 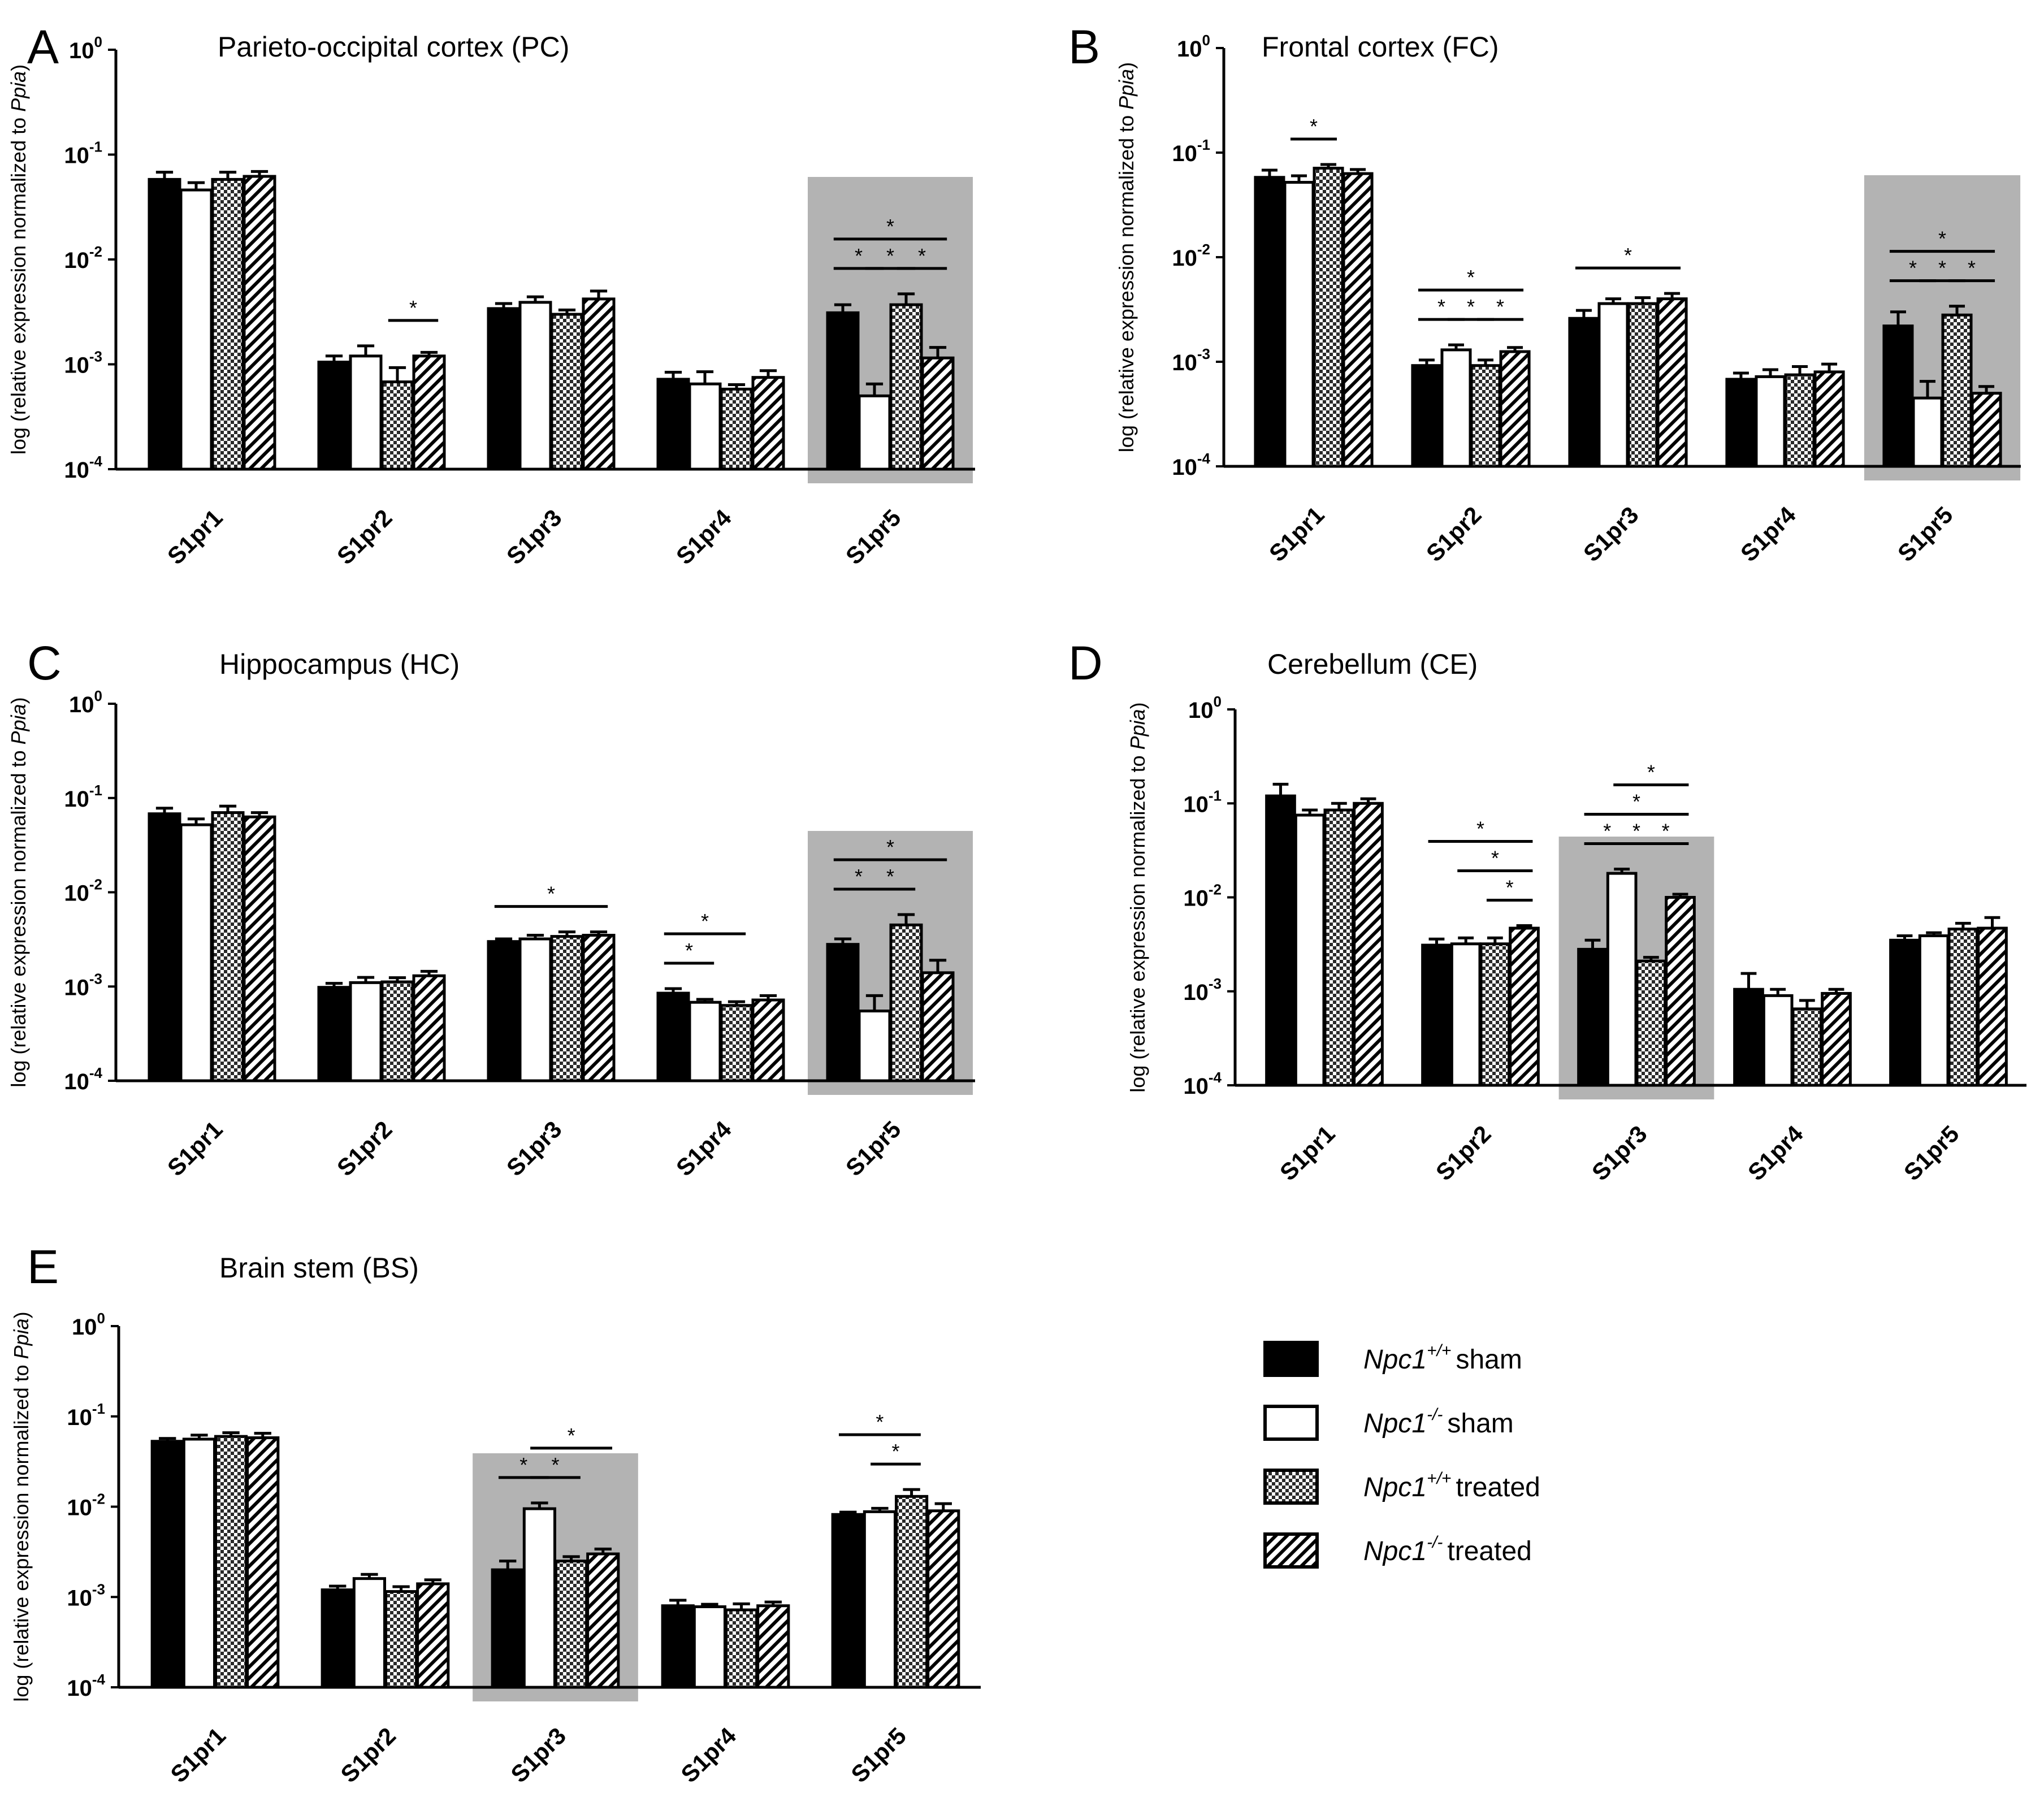 I want to click on panel-letter: A, so click(x=43, y=46).